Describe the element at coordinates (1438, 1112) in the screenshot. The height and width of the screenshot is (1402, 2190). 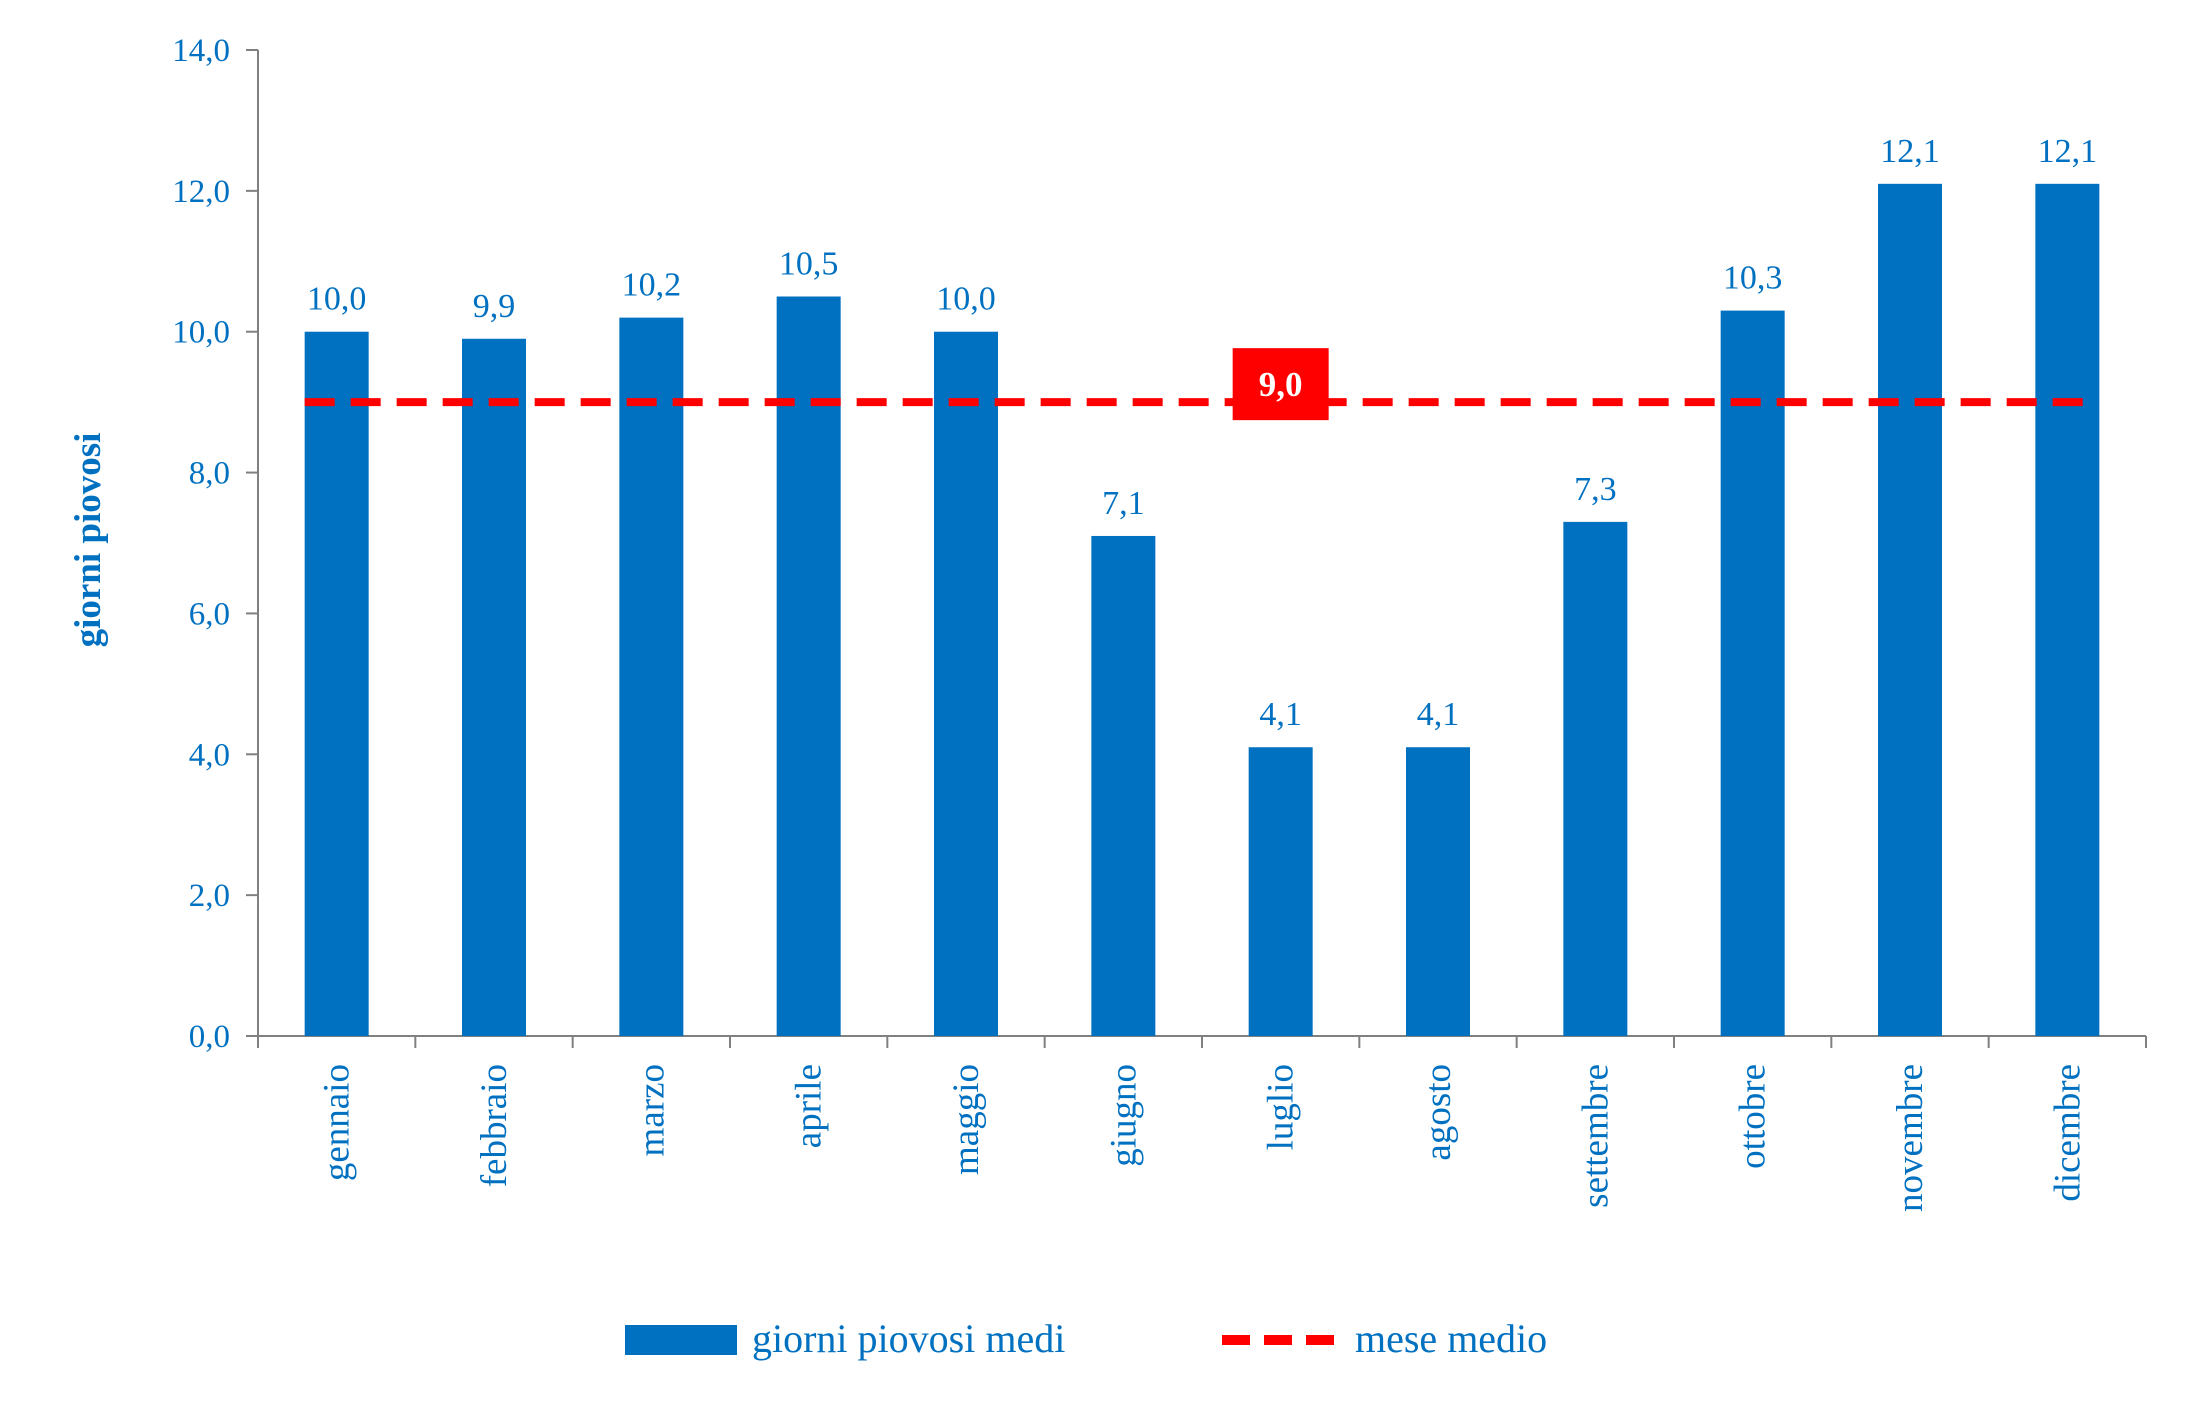
I see `x-category-label: agosto` at that location.